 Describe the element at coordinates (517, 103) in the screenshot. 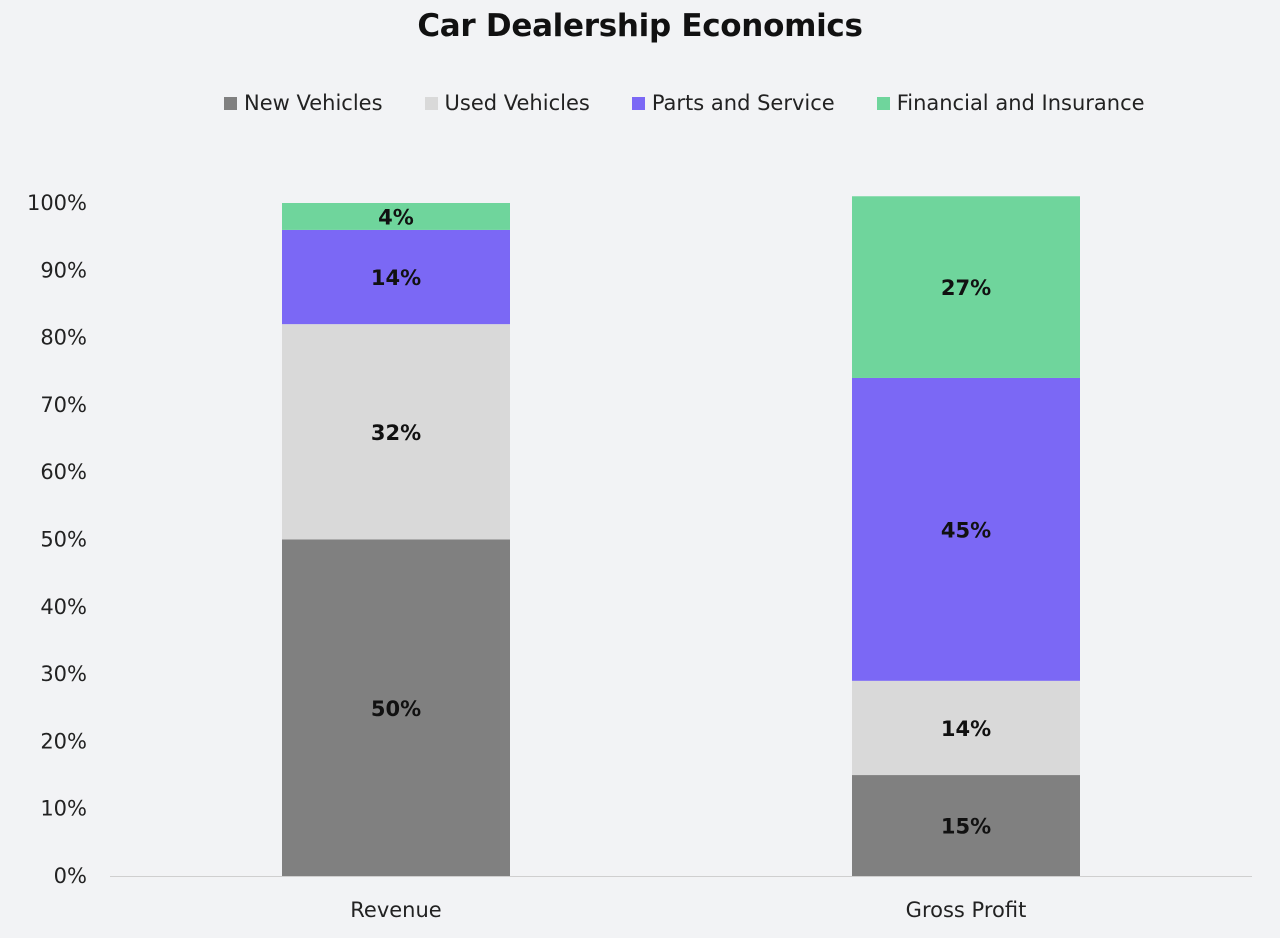

I see `legend-label: Used Vehicles` at that location.